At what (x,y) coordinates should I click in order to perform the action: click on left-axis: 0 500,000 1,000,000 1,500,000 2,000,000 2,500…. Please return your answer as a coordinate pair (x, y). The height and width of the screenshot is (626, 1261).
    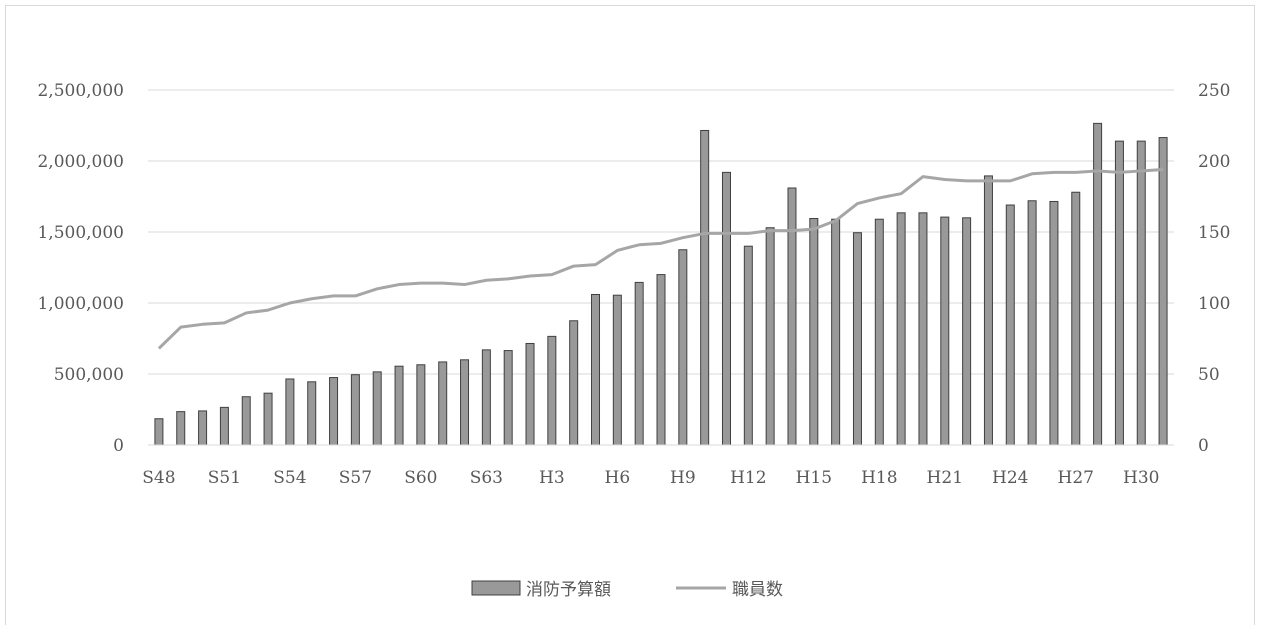
    Looking at the image, I should click on (80, 268).